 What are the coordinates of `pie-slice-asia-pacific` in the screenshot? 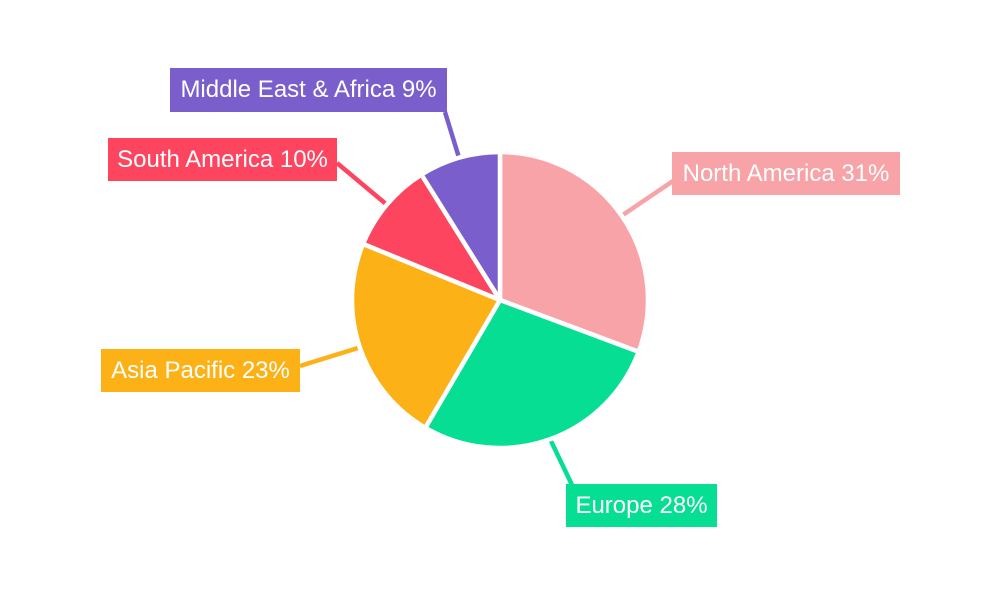 It's located at (426, 336).